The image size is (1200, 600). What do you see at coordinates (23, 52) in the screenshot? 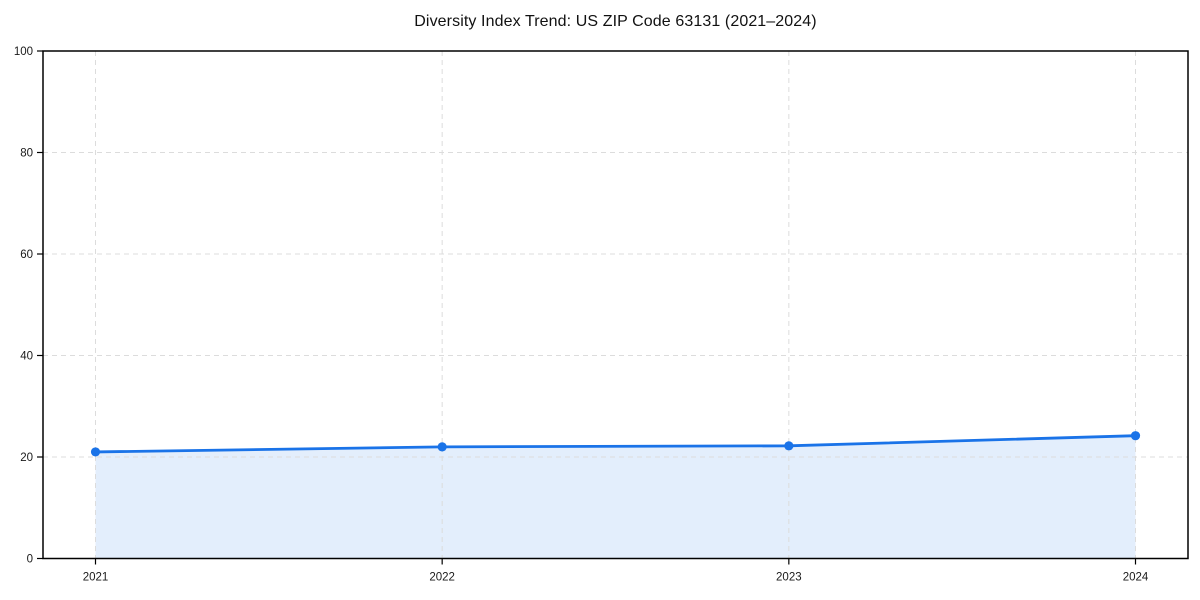
I see `y-axis-tick-label: 100` at bounding box center [23, 52].